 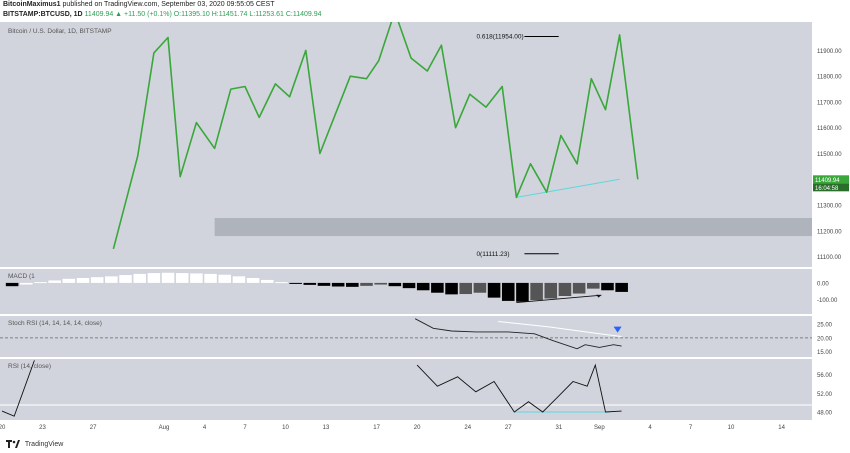 What do you see at coordinates (599, 428) in the screenshot?
I see `time-tick-label: Sep` at bounding box center [599, 428].